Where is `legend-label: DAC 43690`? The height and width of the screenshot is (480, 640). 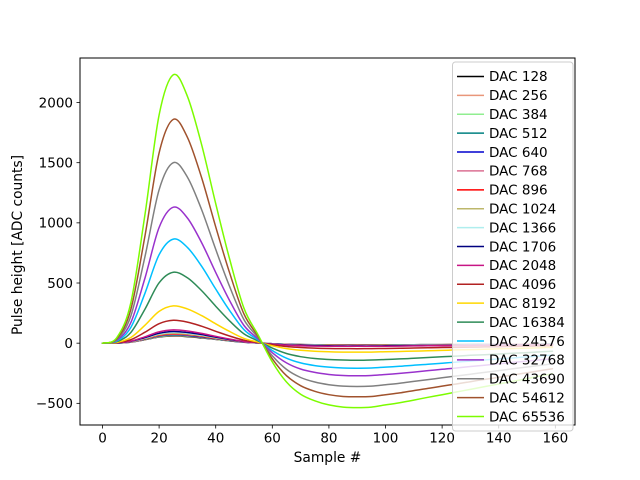 legend-label: DAC 43690 is located at coordinates (527, 380).